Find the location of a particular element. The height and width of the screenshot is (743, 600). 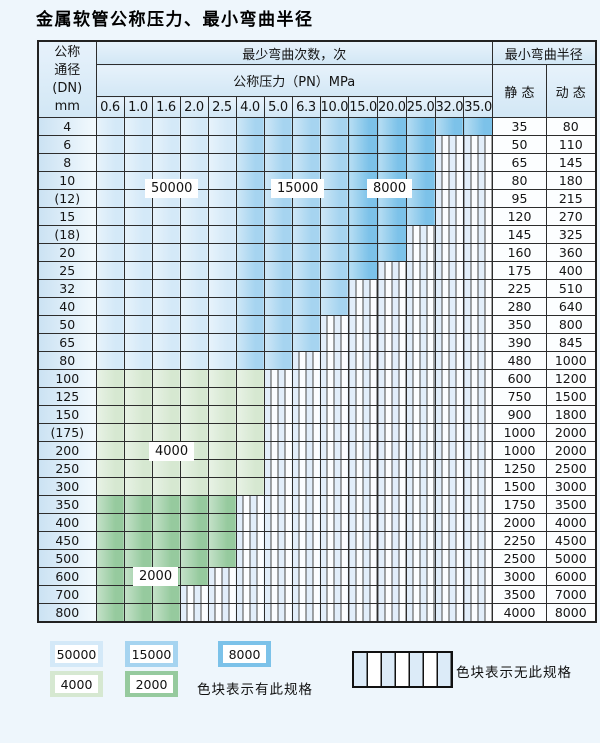

dynamic-radius-value: 640 is located at coordinates (571, 306).